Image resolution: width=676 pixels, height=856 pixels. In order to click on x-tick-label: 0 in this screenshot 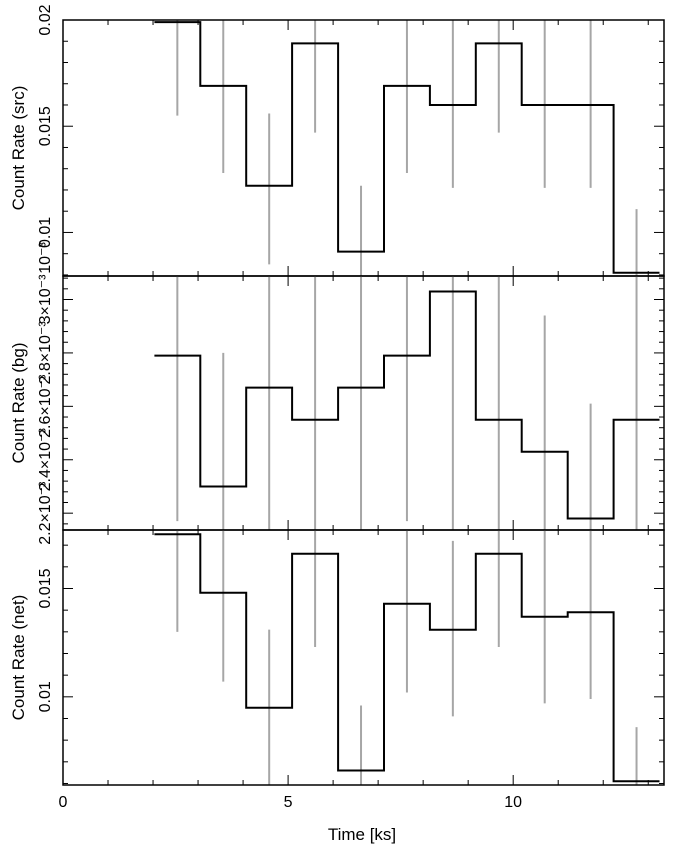, I will do `click(63, 802)`.